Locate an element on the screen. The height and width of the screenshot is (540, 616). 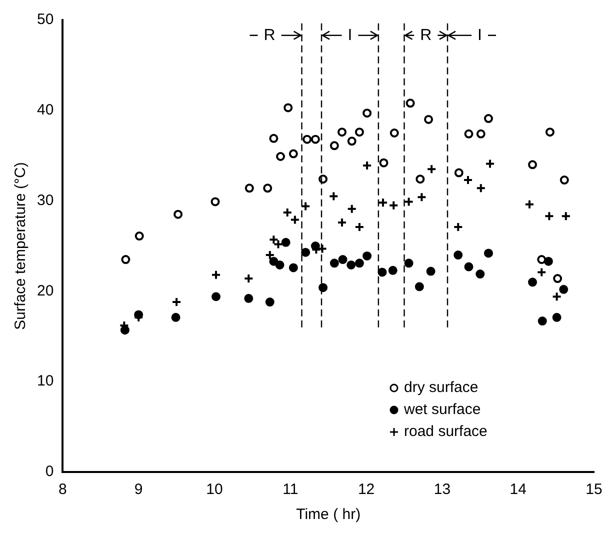
y-tick-label: 20 is located at coordinates (45, 291).